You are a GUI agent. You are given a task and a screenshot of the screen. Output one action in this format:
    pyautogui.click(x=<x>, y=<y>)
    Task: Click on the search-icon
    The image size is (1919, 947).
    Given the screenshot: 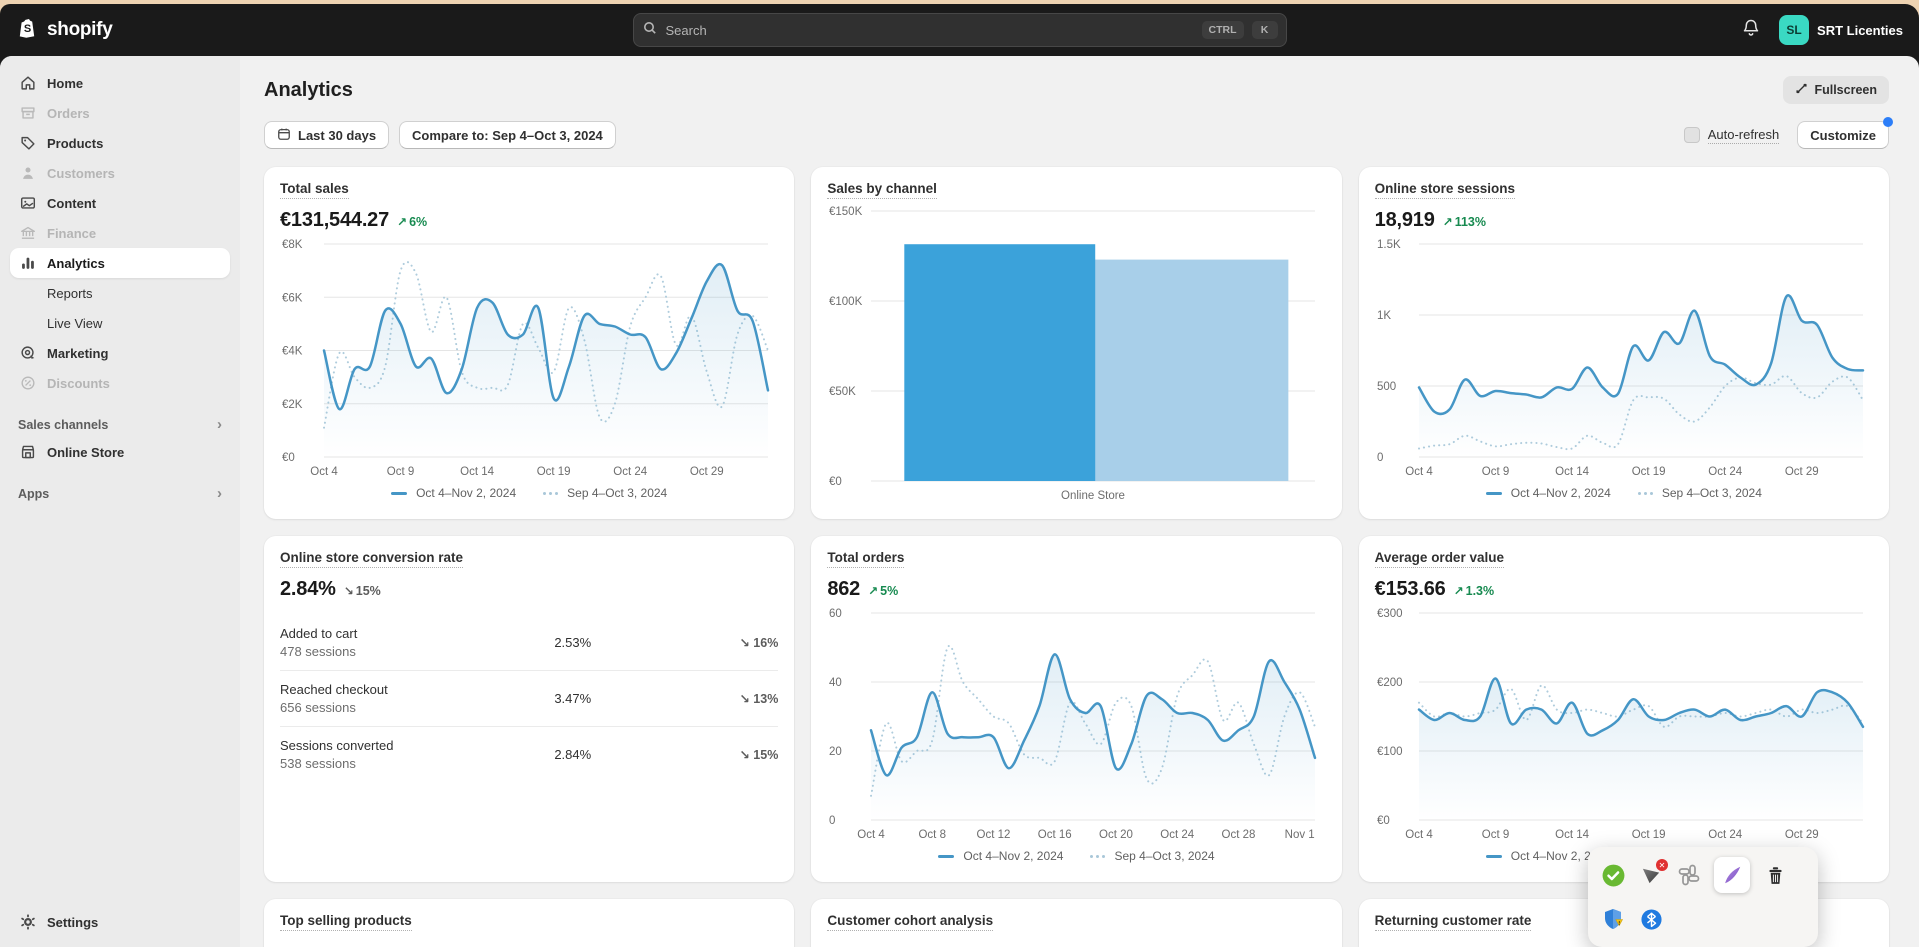 What is the action you would take?
    pyautogui.click(x=650, y=30)
    